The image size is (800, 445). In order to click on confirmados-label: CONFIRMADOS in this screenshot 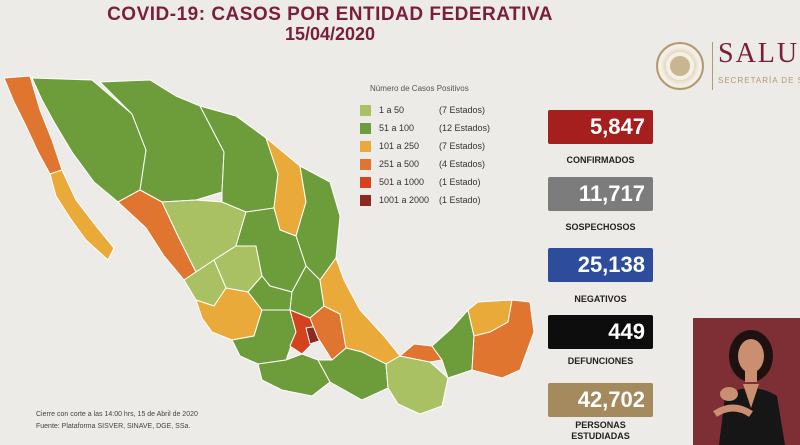, I will do `click(600, 160)`.